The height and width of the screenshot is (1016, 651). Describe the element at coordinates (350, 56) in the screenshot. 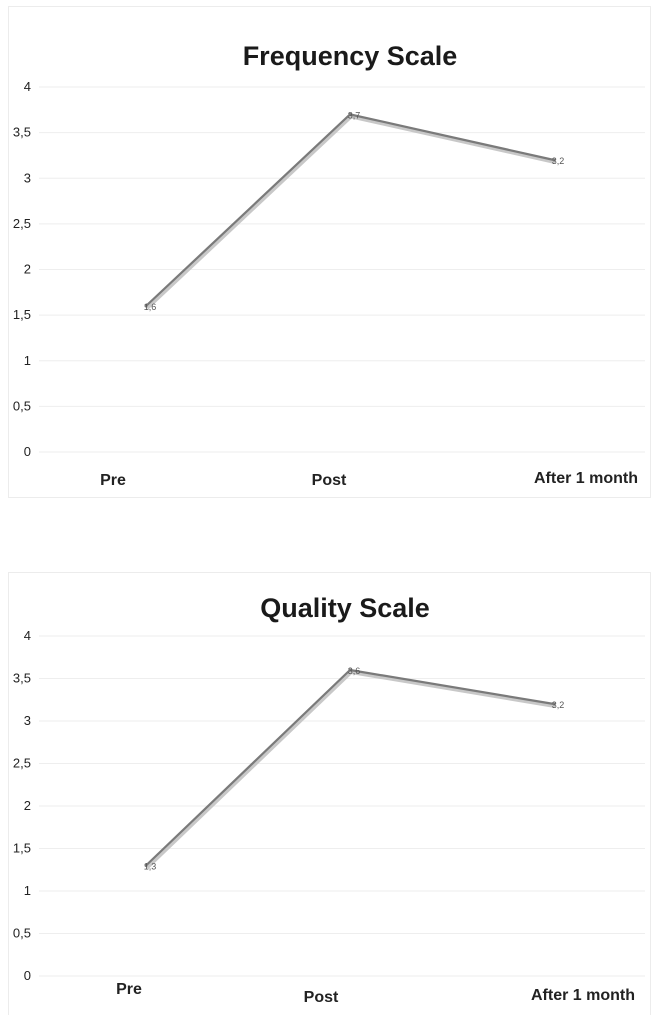

I see `chart-title: Frequency Scale` at that location.